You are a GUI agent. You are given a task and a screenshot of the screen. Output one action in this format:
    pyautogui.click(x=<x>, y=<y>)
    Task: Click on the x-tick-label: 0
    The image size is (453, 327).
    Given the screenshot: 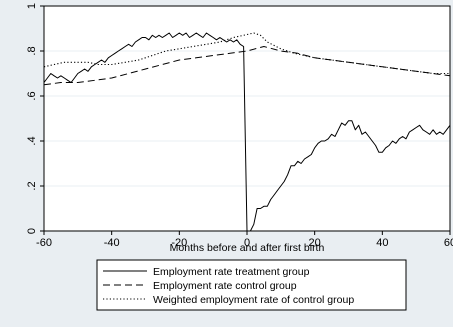 What is the action you would take?
    pyautogui.click(x=247, y=243)
    